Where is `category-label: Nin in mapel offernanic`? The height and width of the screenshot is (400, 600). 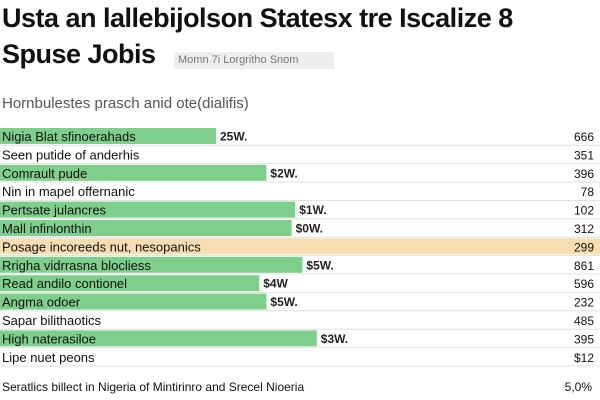 category-label: Nin in mapel offernanic is located at coordinates (68, 191).